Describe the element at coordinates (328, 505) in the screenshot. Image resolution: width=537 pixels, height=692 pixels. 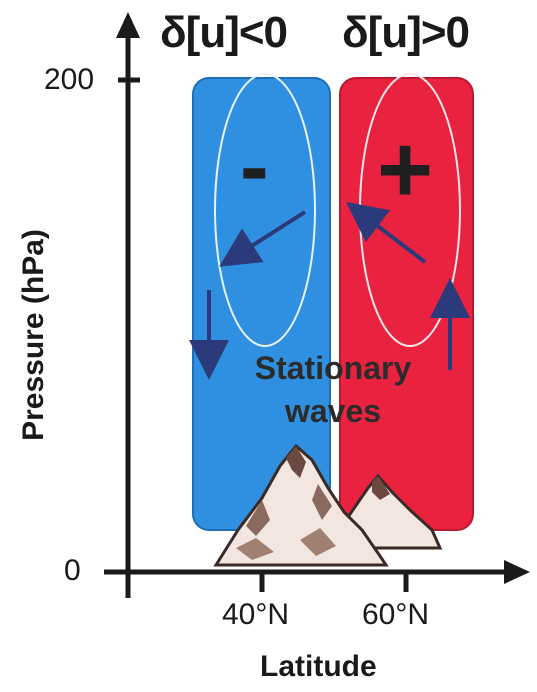
I see `mountain-icon` at that location.